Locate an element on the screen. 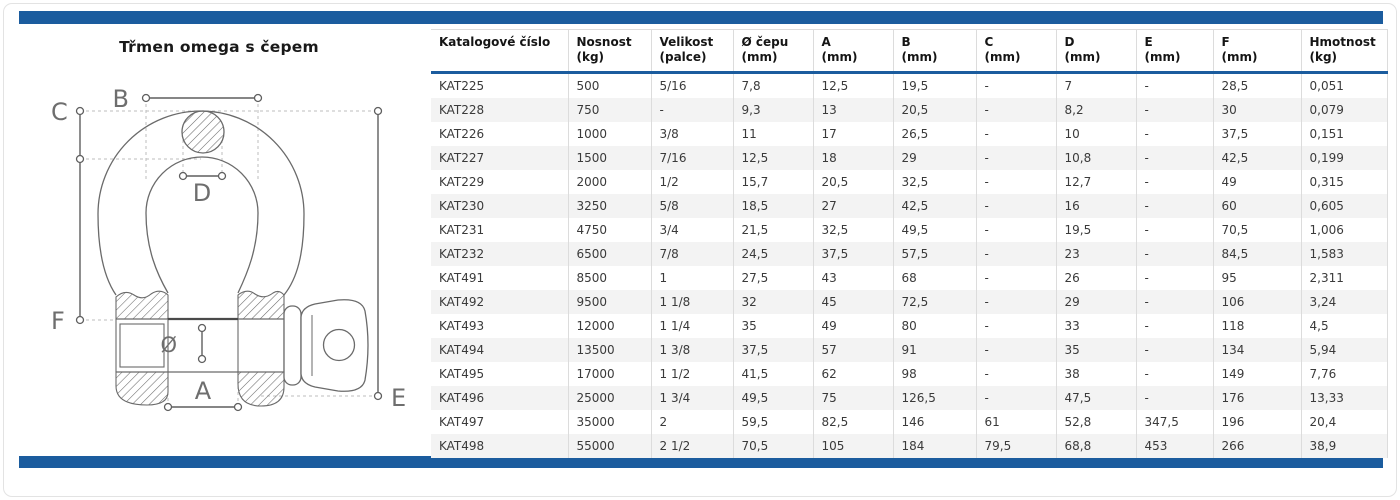 The height and width of the screenshot is (500, 1400). table-cell: 10,8 is located at coordinates (1096, 158).